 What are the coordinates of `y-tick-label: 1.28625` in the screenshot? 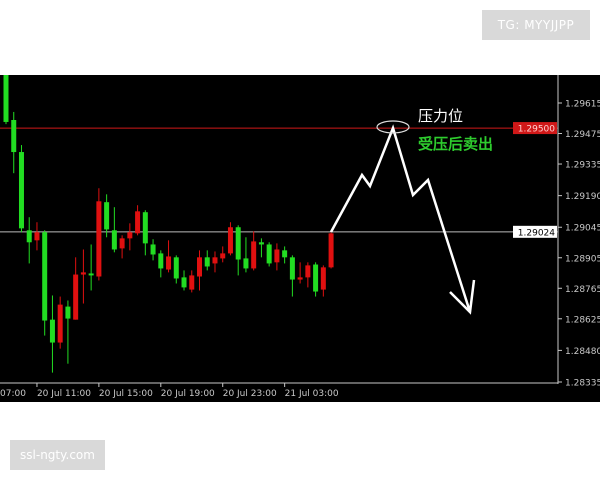 It's located at (582, 320).